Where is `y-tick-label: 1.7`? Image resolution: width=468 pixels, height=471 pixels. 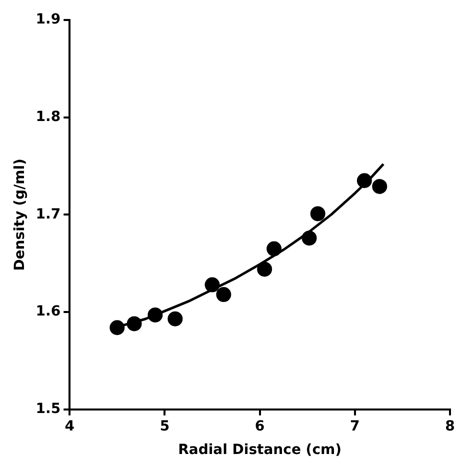 y-tick-label: 1.7 is located at coordinates (48, 214).